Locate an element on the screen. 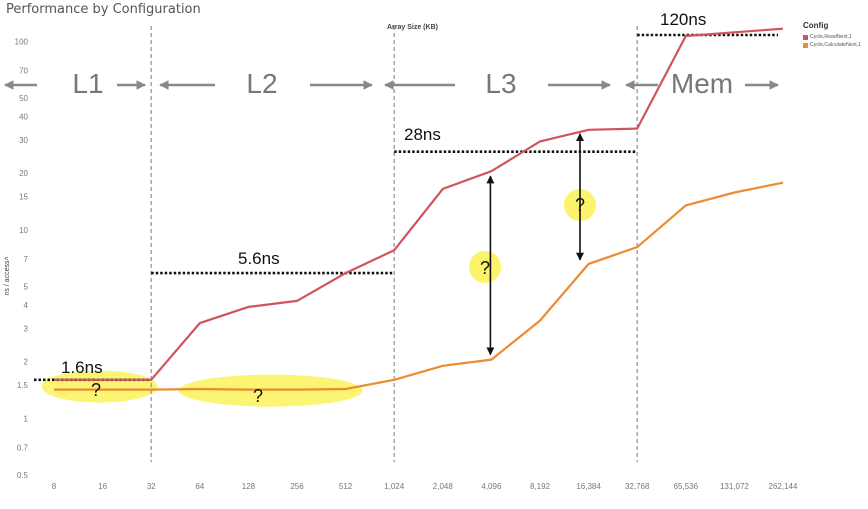 This screenshot has height=509, width=868. y-tick-label-12: 30 is located at coordinates (23, 140).